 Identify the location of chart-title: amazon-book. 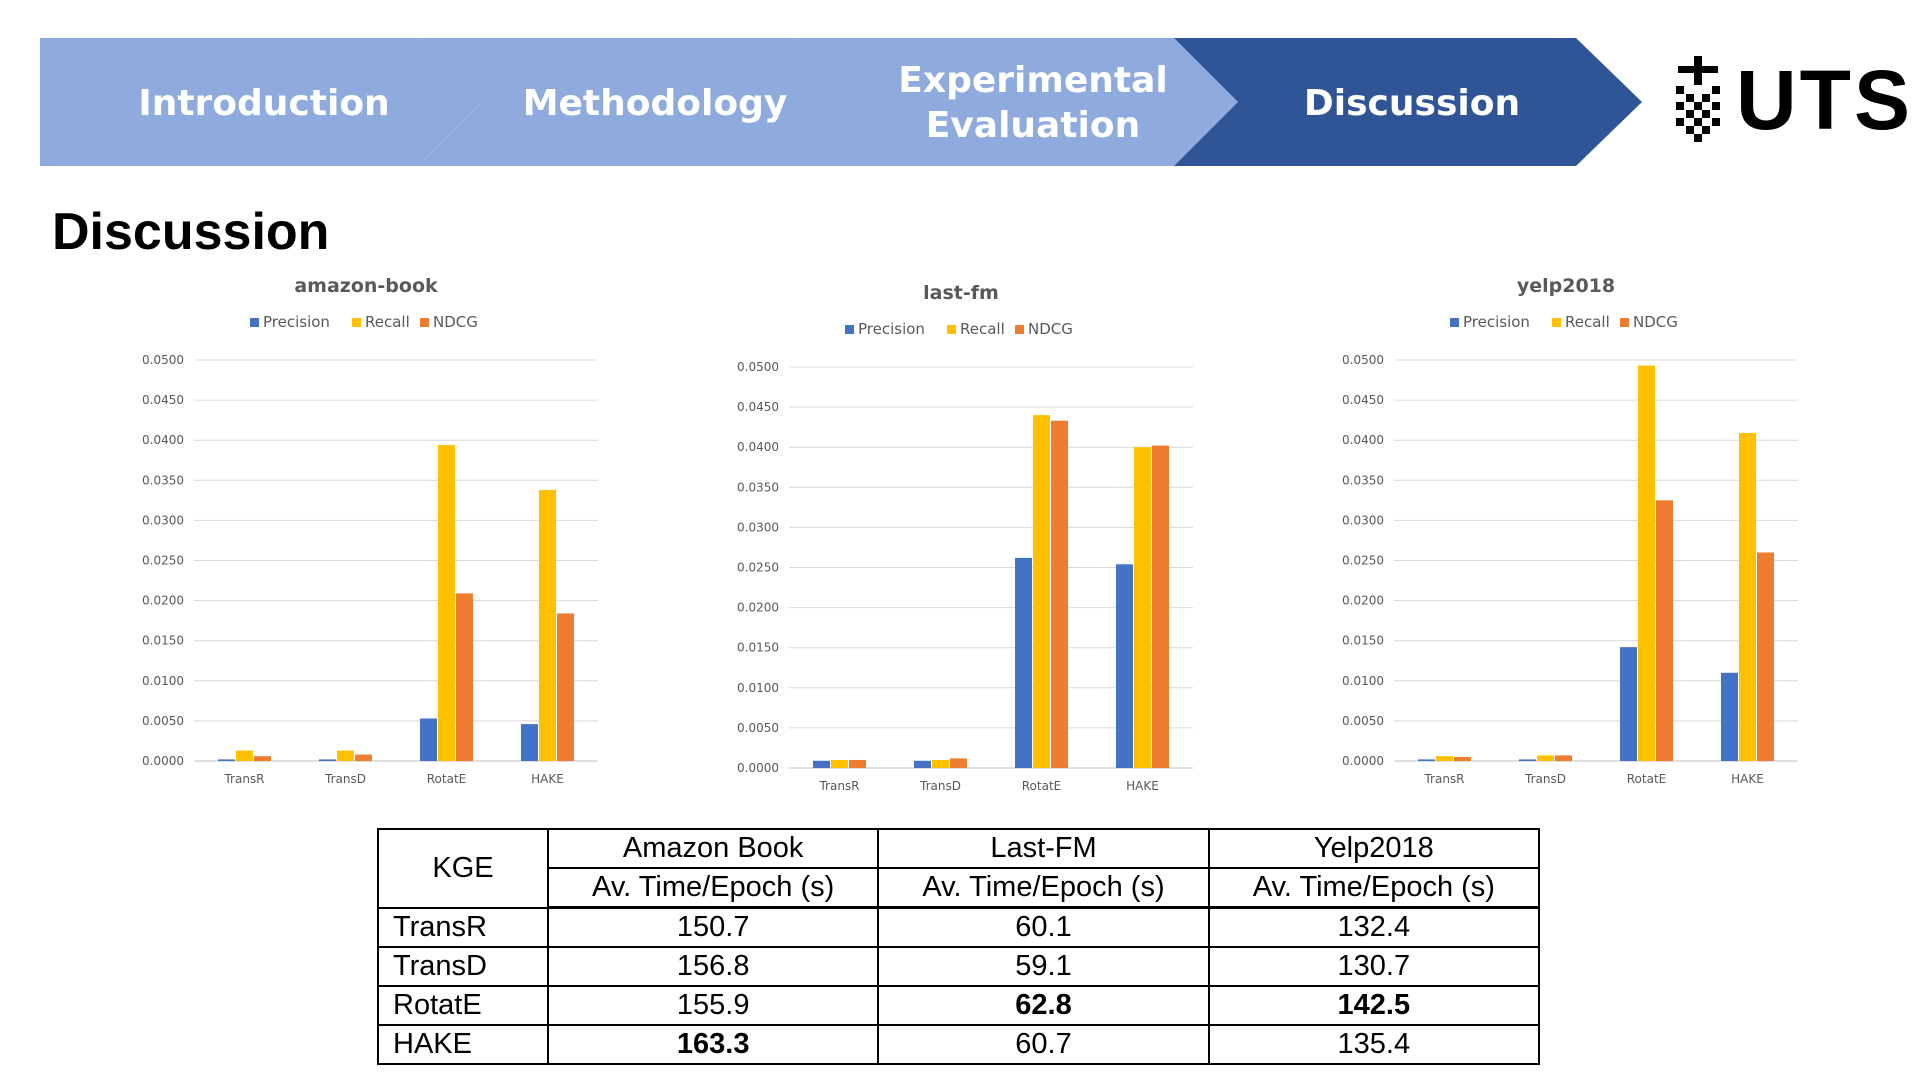
(366, 286).